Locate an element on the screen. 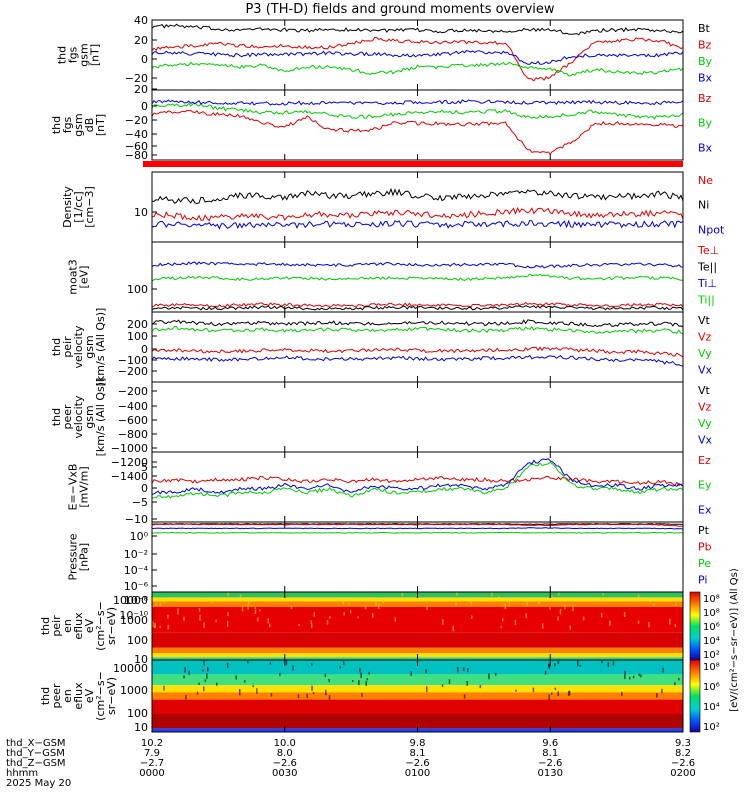  colorbar is located at coordinates (695, 696).